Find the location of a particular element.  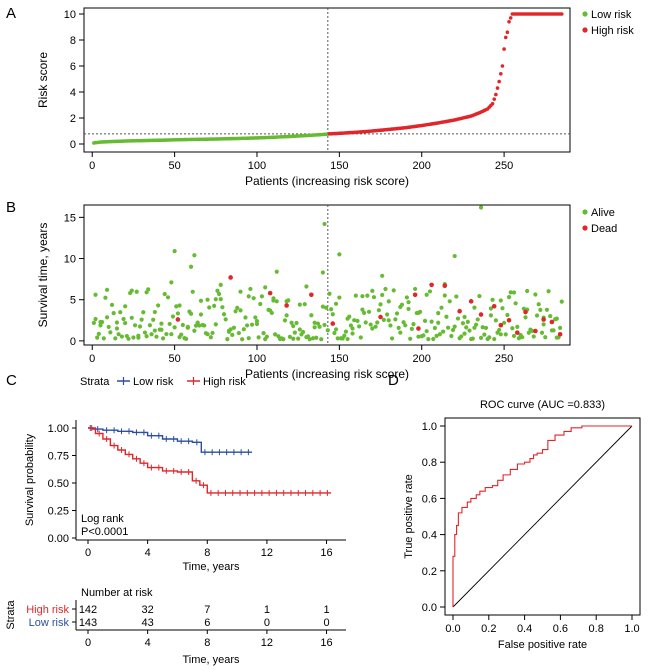

legend-high-risk-label: High risk is located at coordinates (612, 31).